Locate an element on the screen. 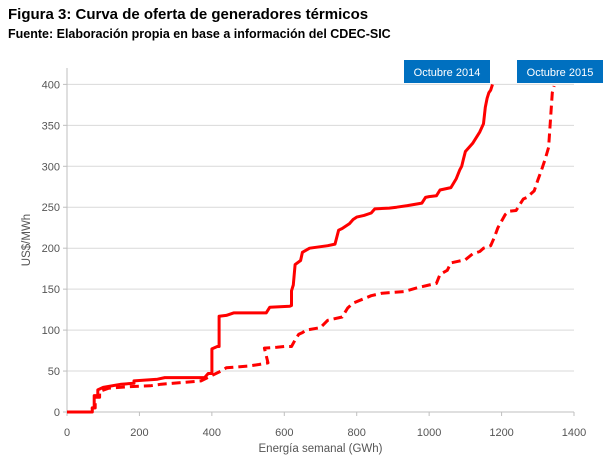 The height and width of the screenshot is (470, 606). x-tick: 1200 is located at coordinates (501, 425).